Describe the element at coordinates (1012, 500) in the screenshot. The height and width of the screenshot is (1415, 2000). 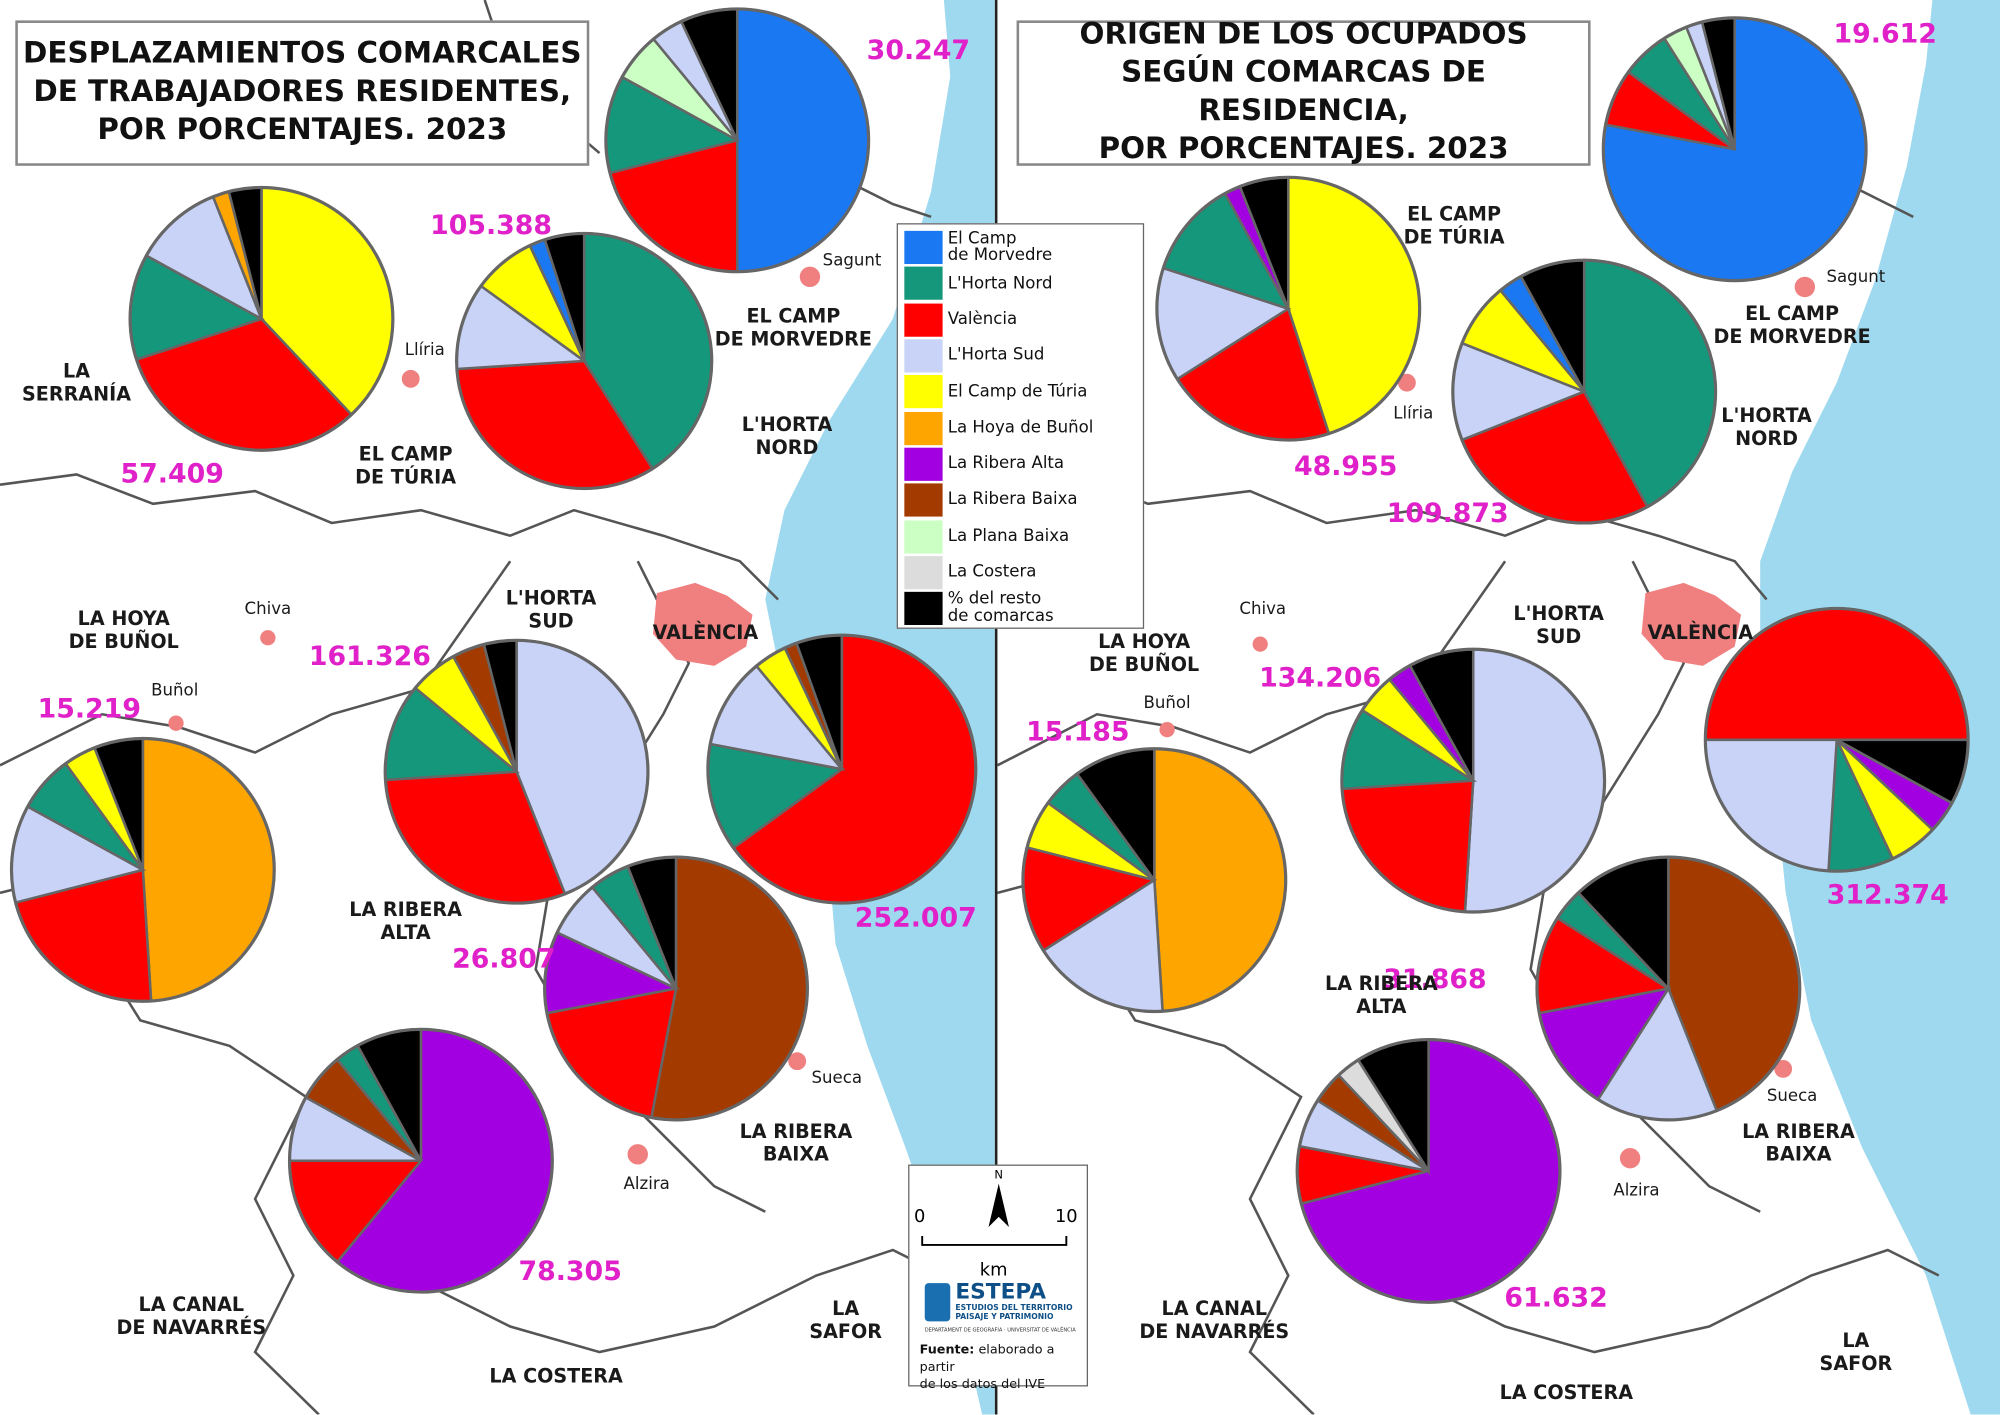
I see `legend-label: La Ribera Baixa` at that location.